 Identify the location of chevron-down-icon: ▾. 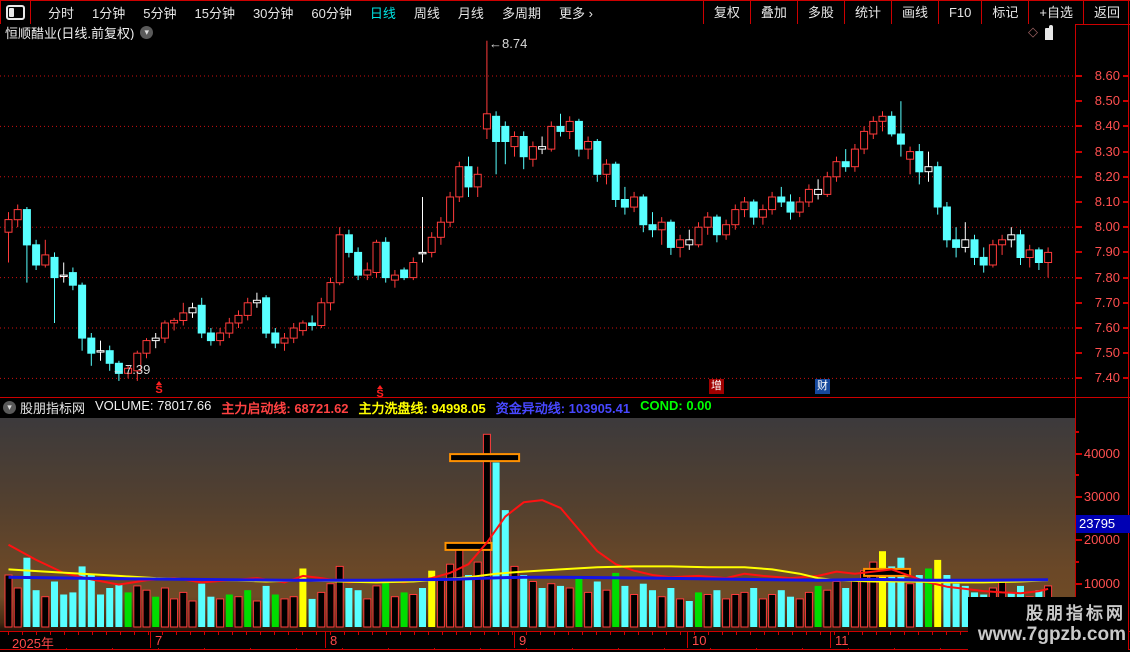
(147, 32).